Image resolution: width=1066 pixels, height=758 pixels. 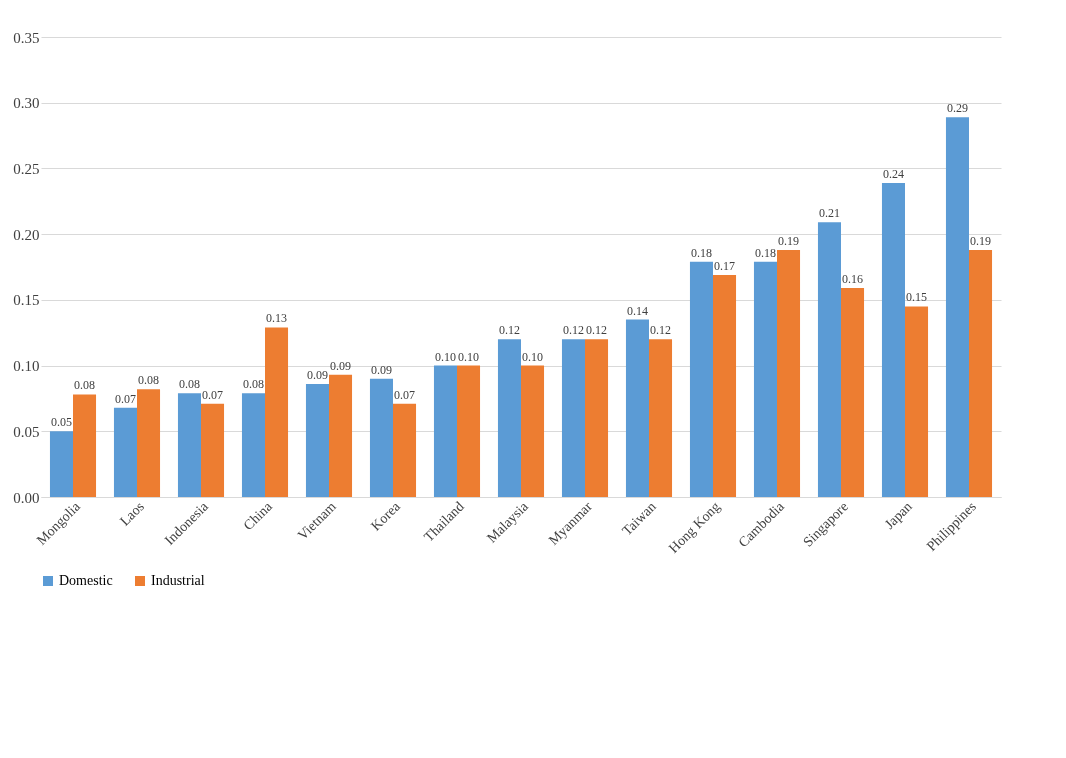 I want to click on data-label: 0.29, so click(x=957, y=108).